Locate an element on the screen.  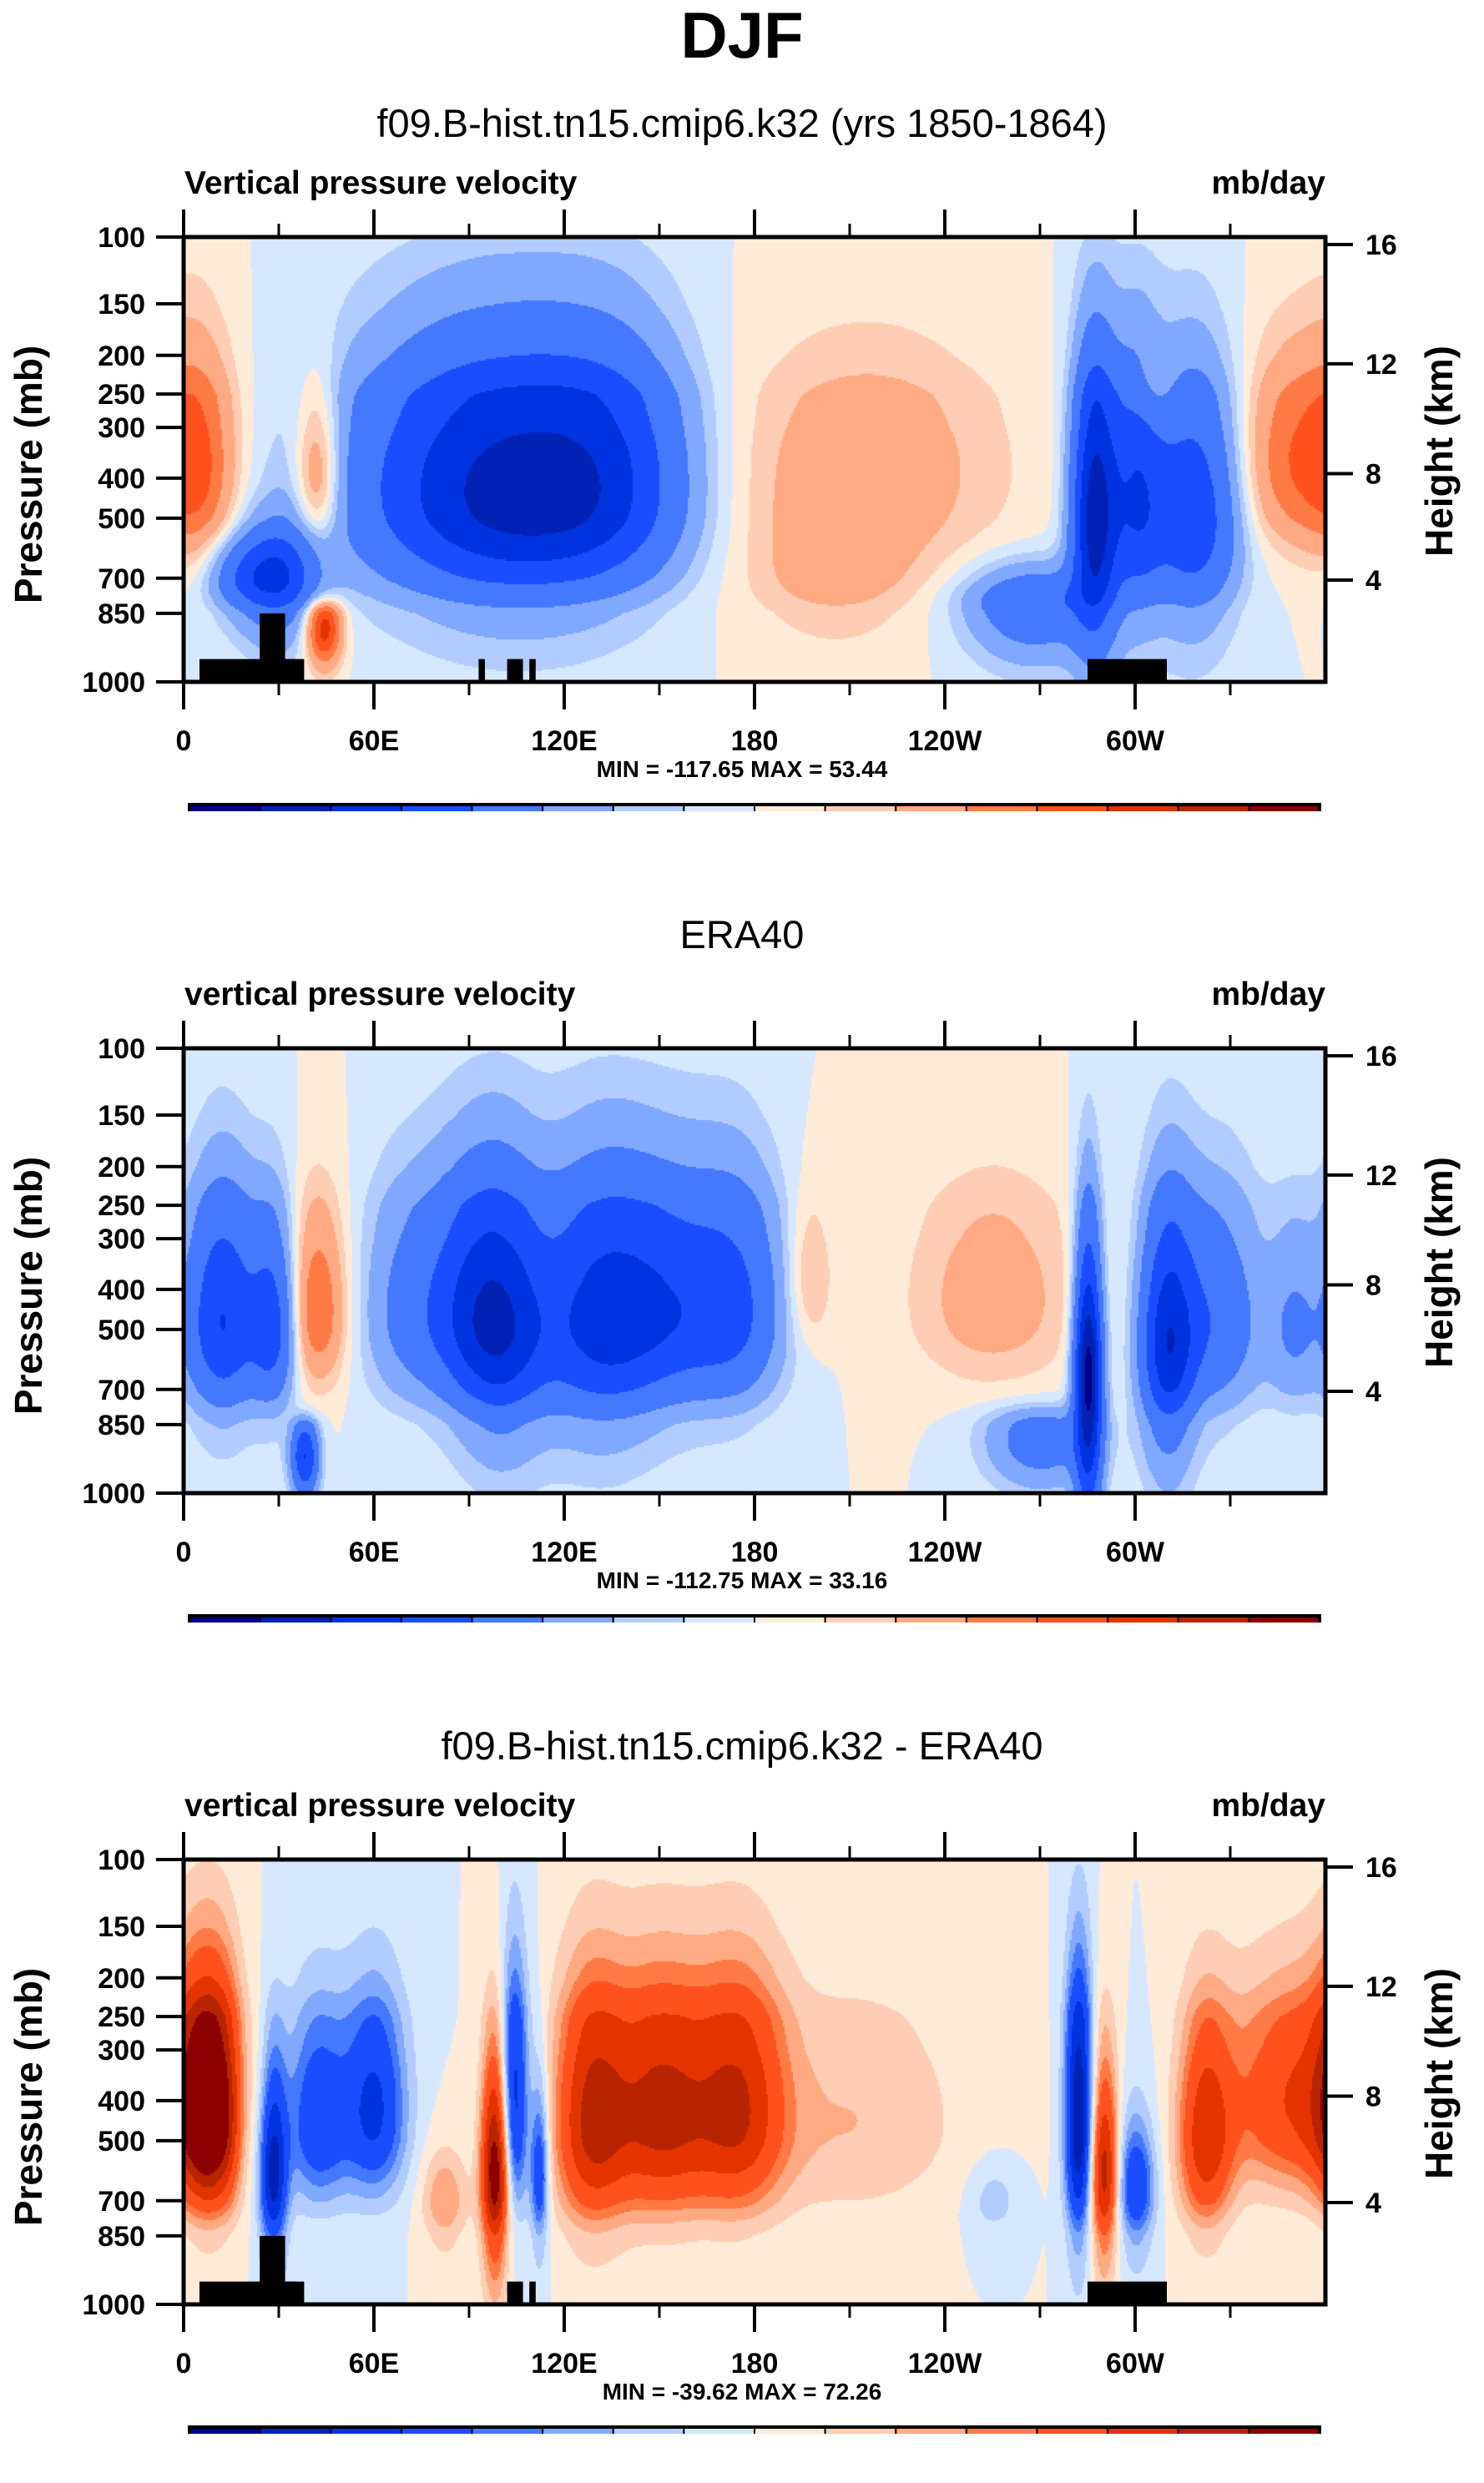
variable-name-label: Vertical pressure velocity is located at coordinates (381, 183).